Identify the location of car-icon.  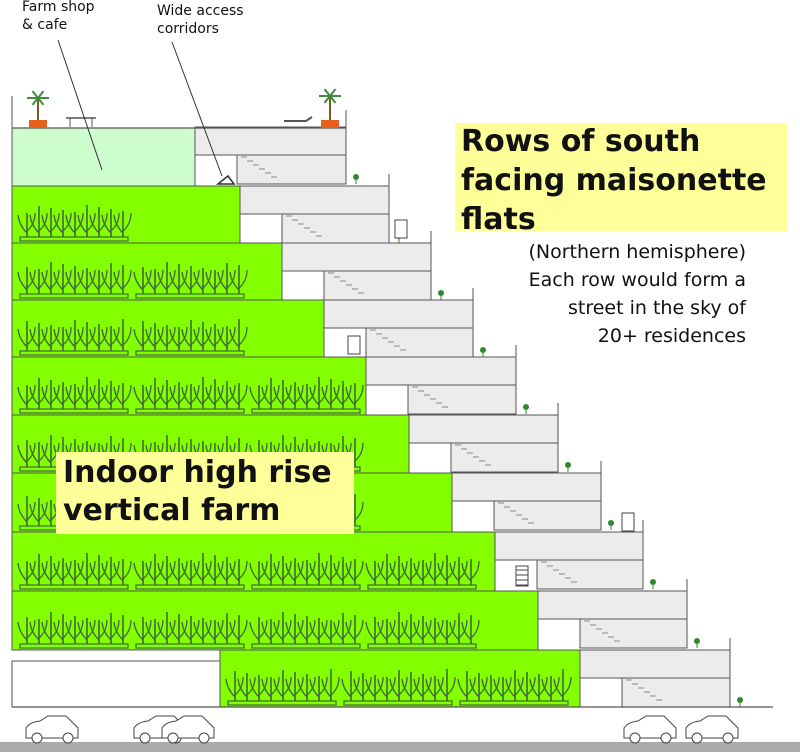
(712, 729).